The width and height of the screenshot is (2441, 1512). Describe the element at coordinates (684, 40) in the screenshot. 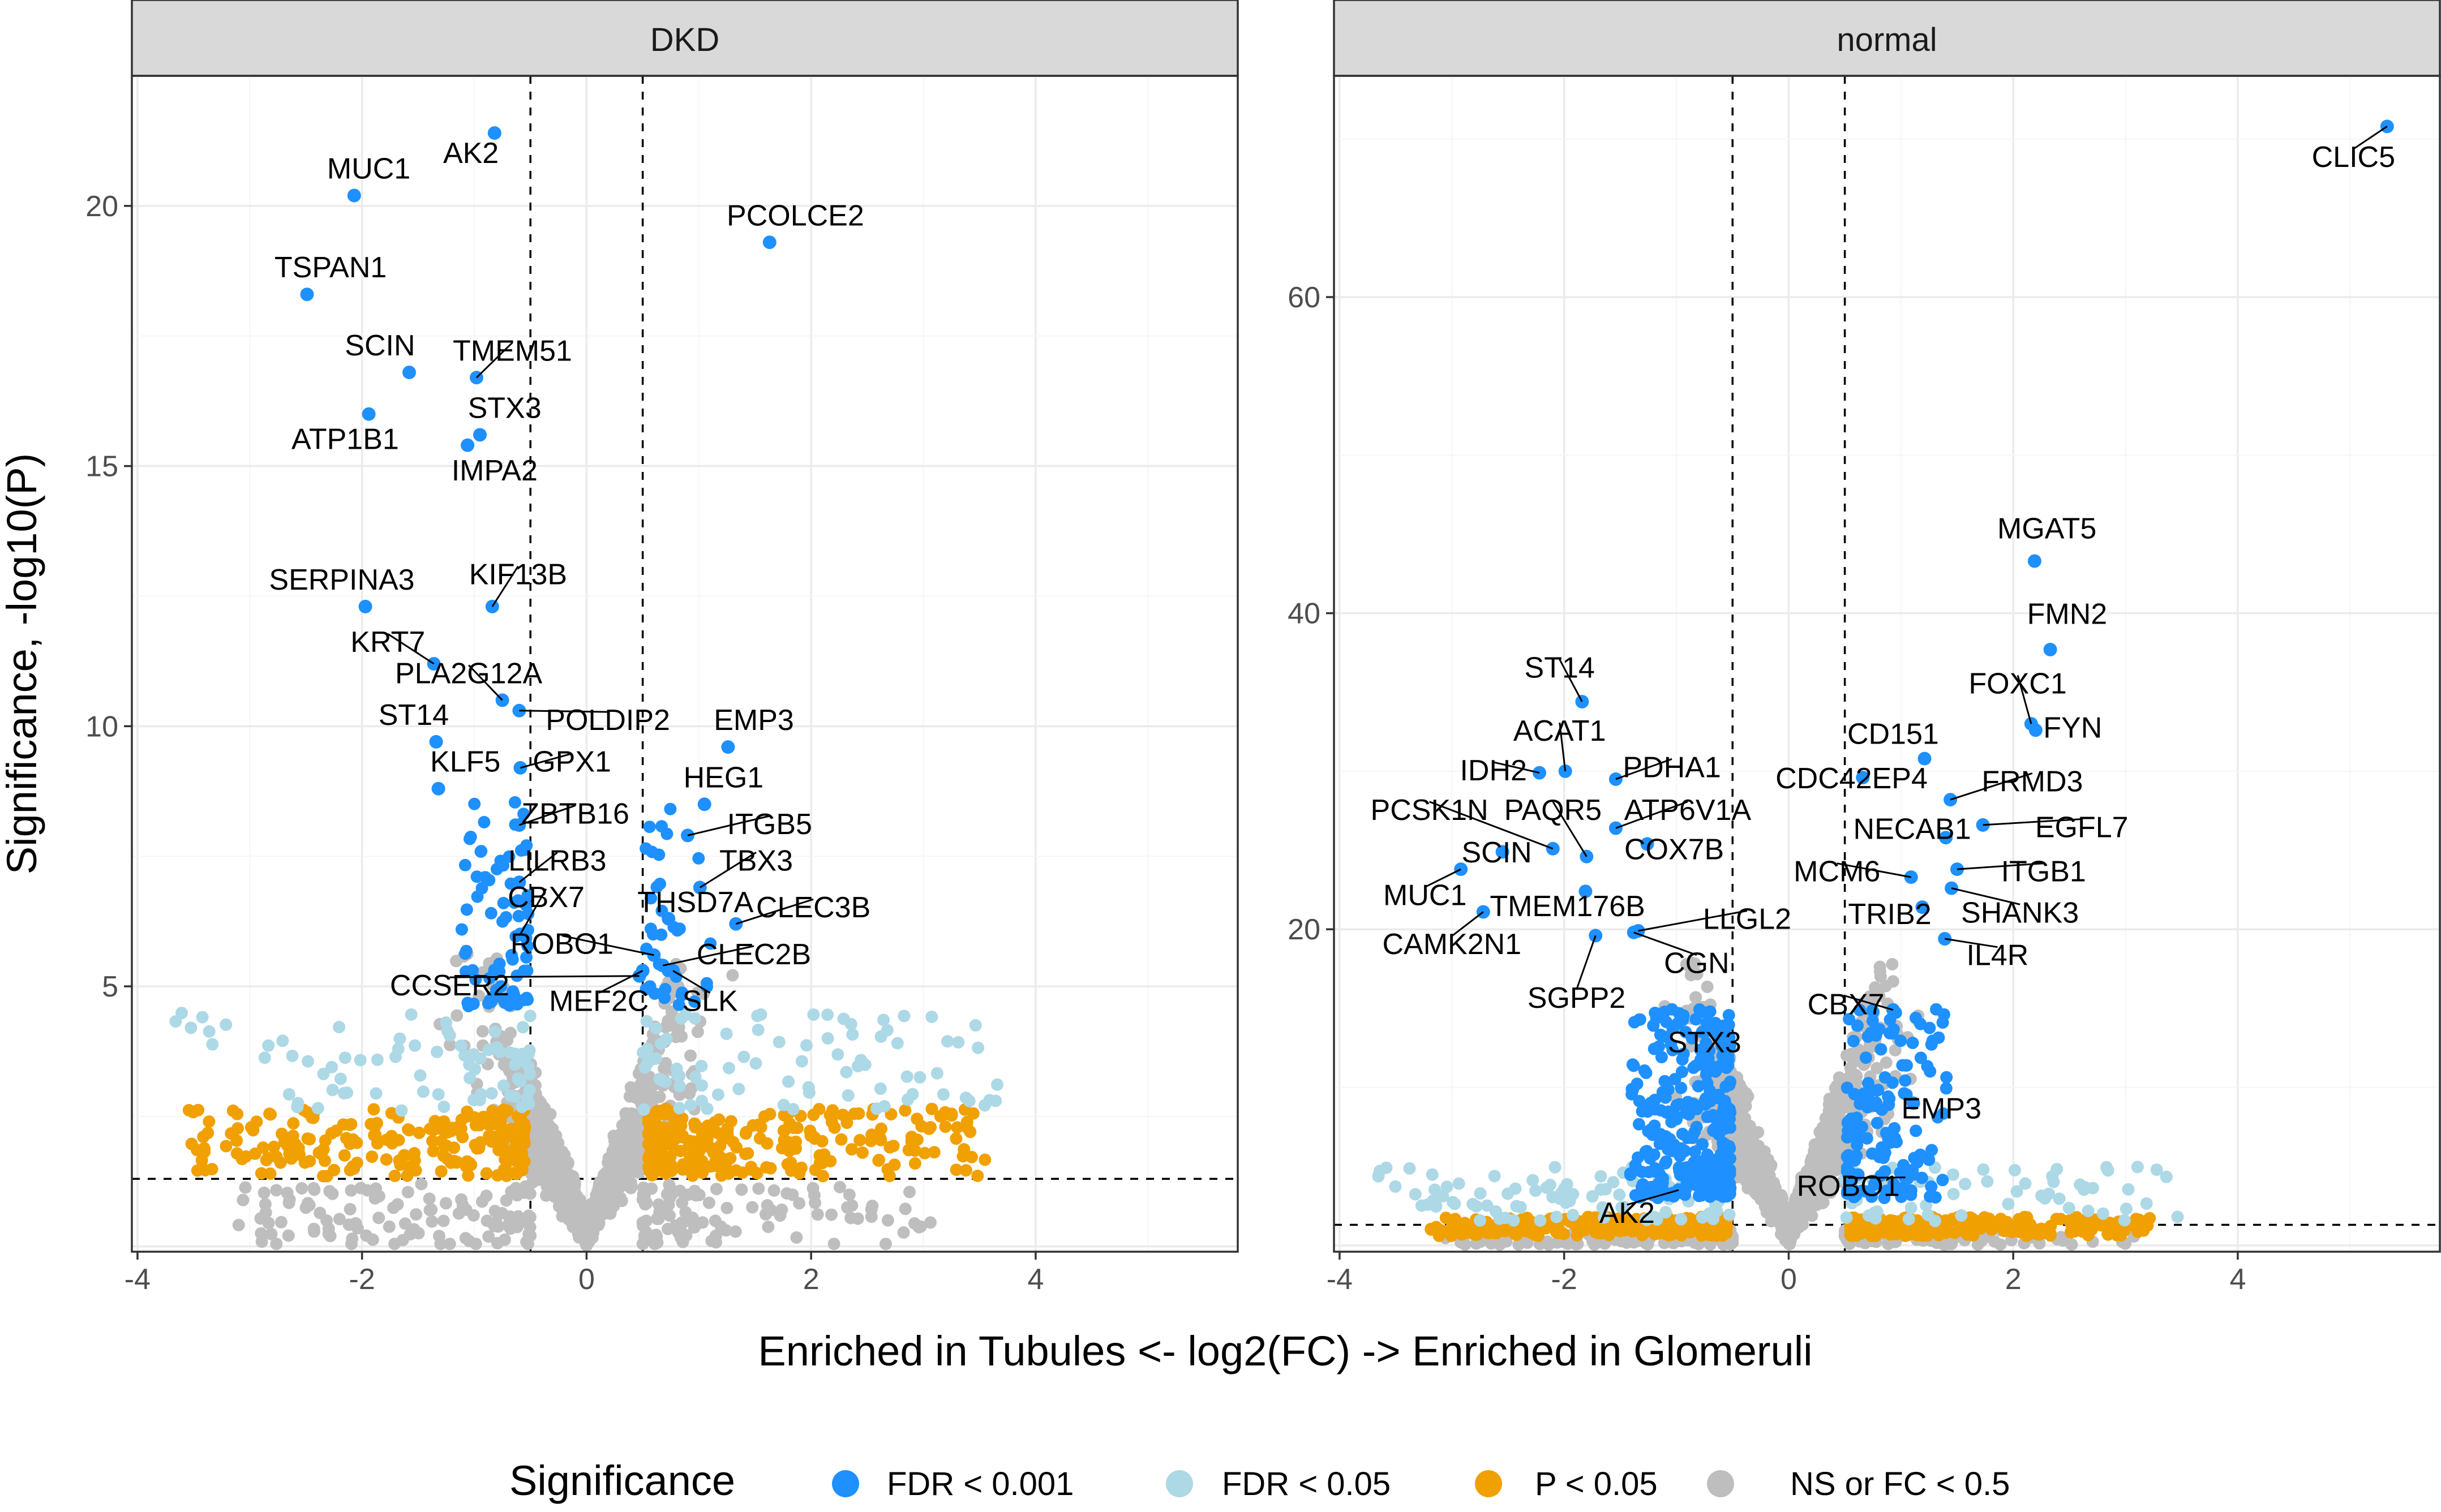

I see `panel-title-dkd: DKD` at that location.